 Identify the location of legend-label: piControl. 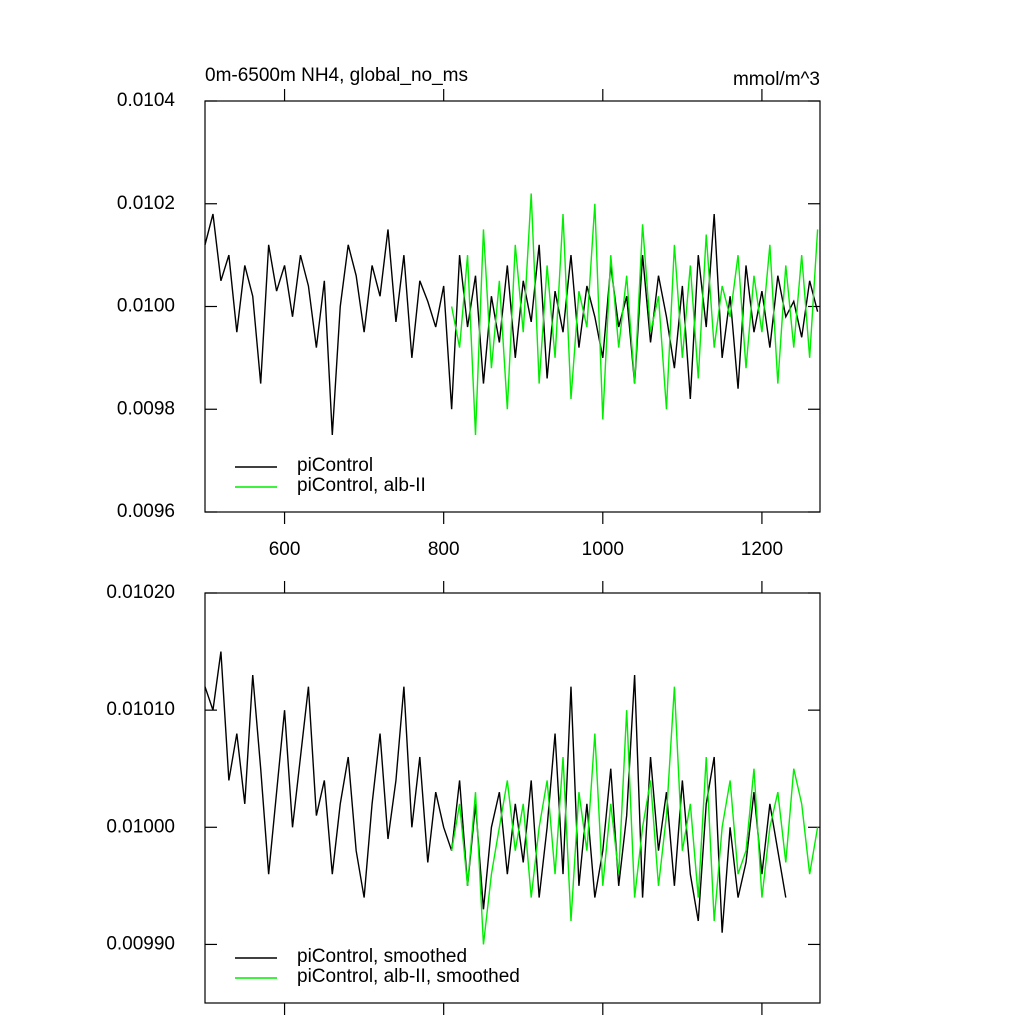
(335, 465).